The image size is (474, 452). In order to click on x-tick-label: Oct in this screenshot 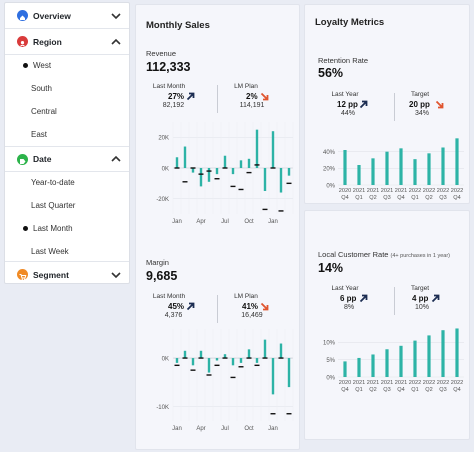, I will do `click(249, 429)`.